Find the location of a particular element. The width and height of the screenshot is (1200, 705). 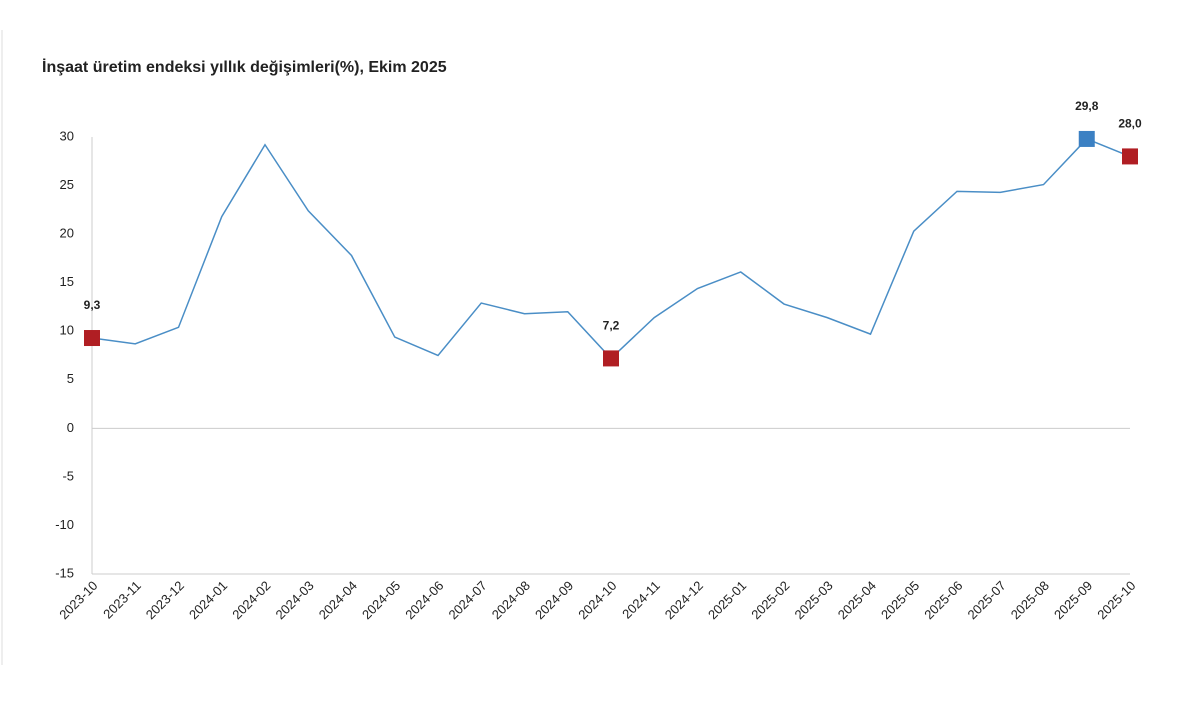

x-tick-label: 2024-05 is located at coordinates (381, 600).